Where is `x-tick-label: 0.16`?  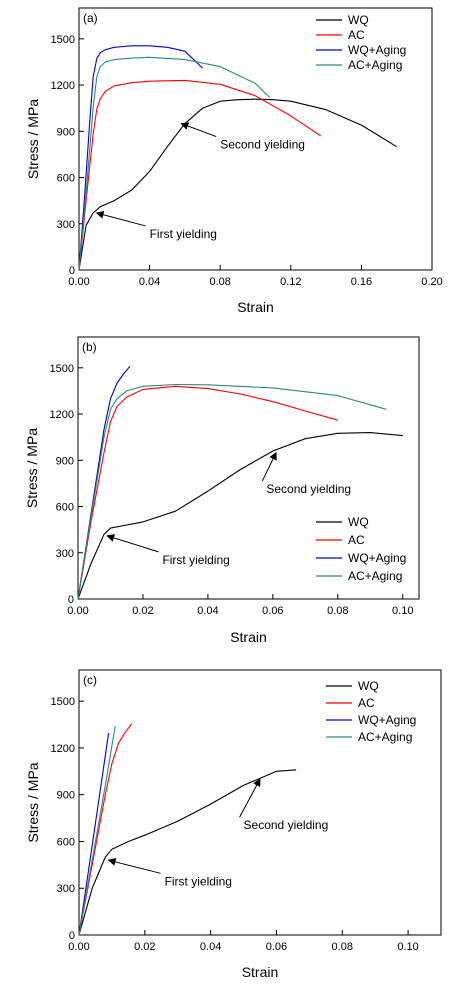
x-tick-label: 0.16 is located at coordinates (361, 282).